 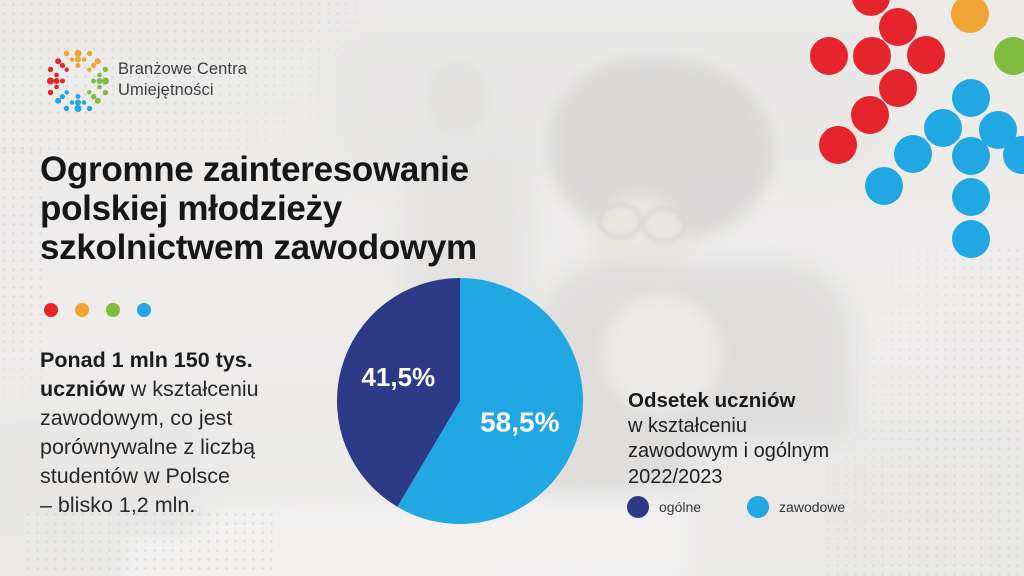 I want to click on accent-dot-orange, so click(x=82, y=310).